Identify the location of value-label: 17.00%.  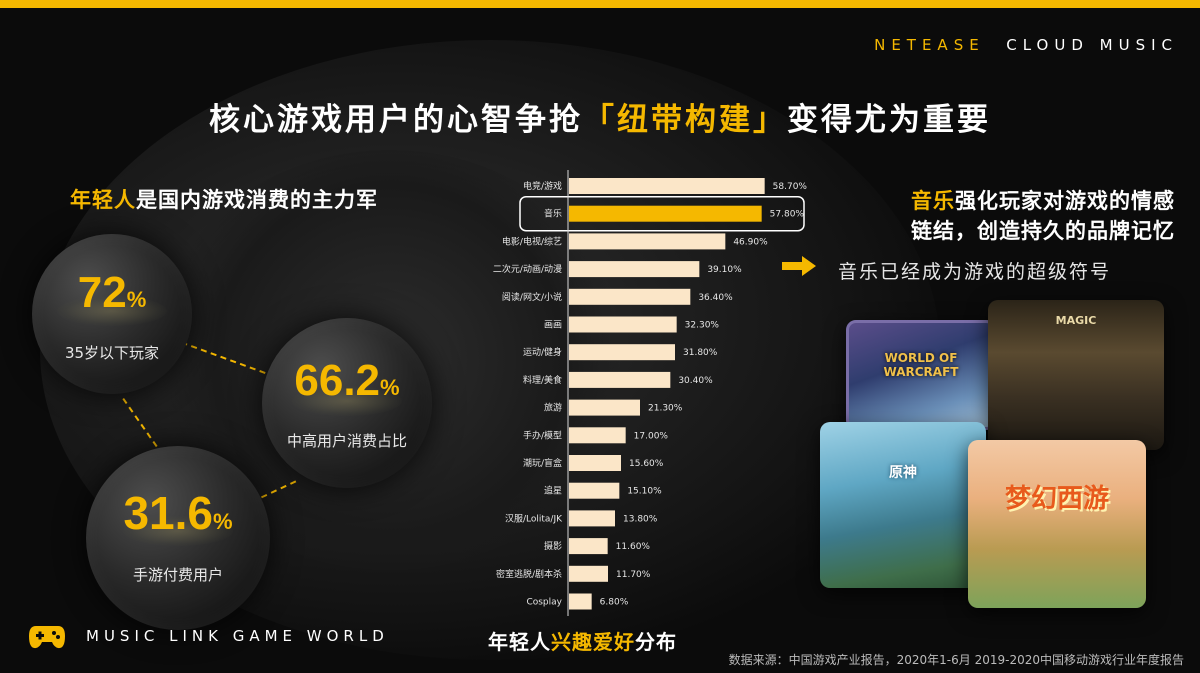
(651, 436).